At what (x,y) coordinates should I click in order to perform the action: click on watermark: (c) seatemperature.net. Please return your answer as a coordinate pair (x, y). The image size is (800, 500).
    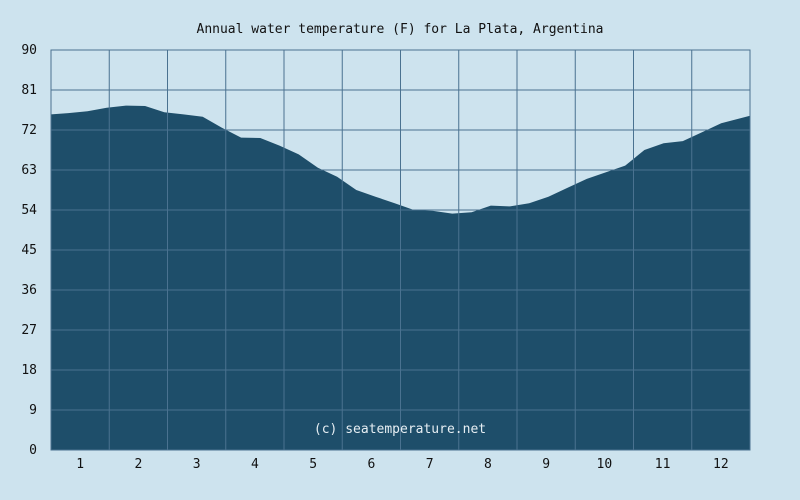
    Looking at the image, I should click on (400, 429).